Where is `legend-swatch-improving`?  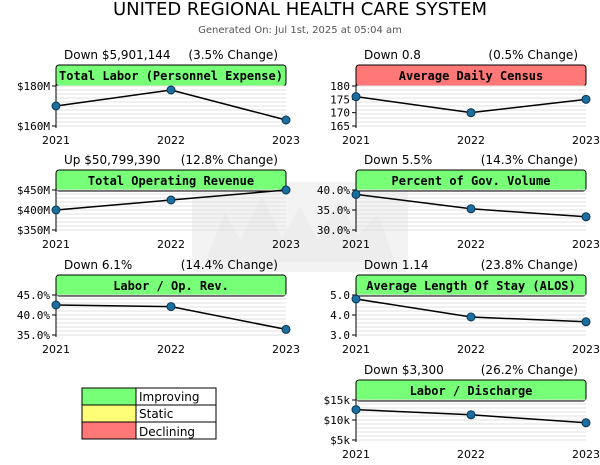 legend-swatch-improving is located at coordinates (109, 396).